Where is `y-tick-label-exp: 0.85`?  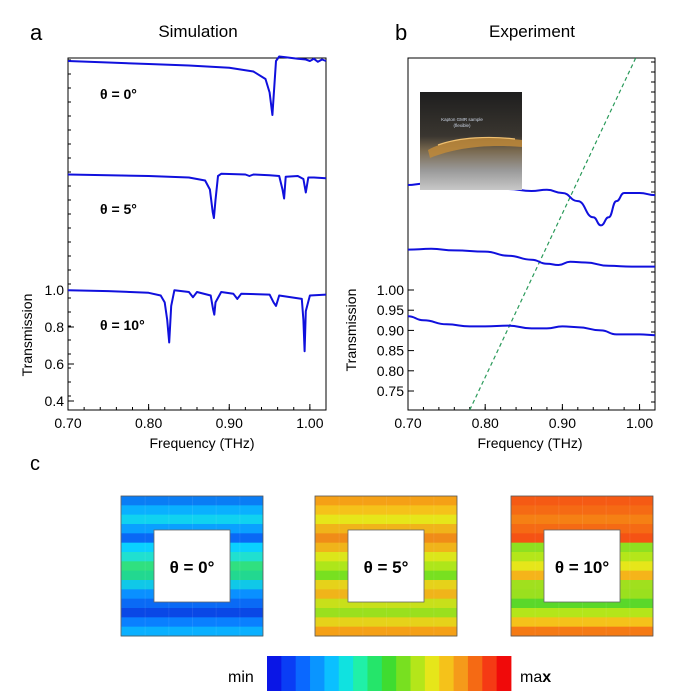 y-tick-label-exp: 0.85 is located at coordinates (390, 351).